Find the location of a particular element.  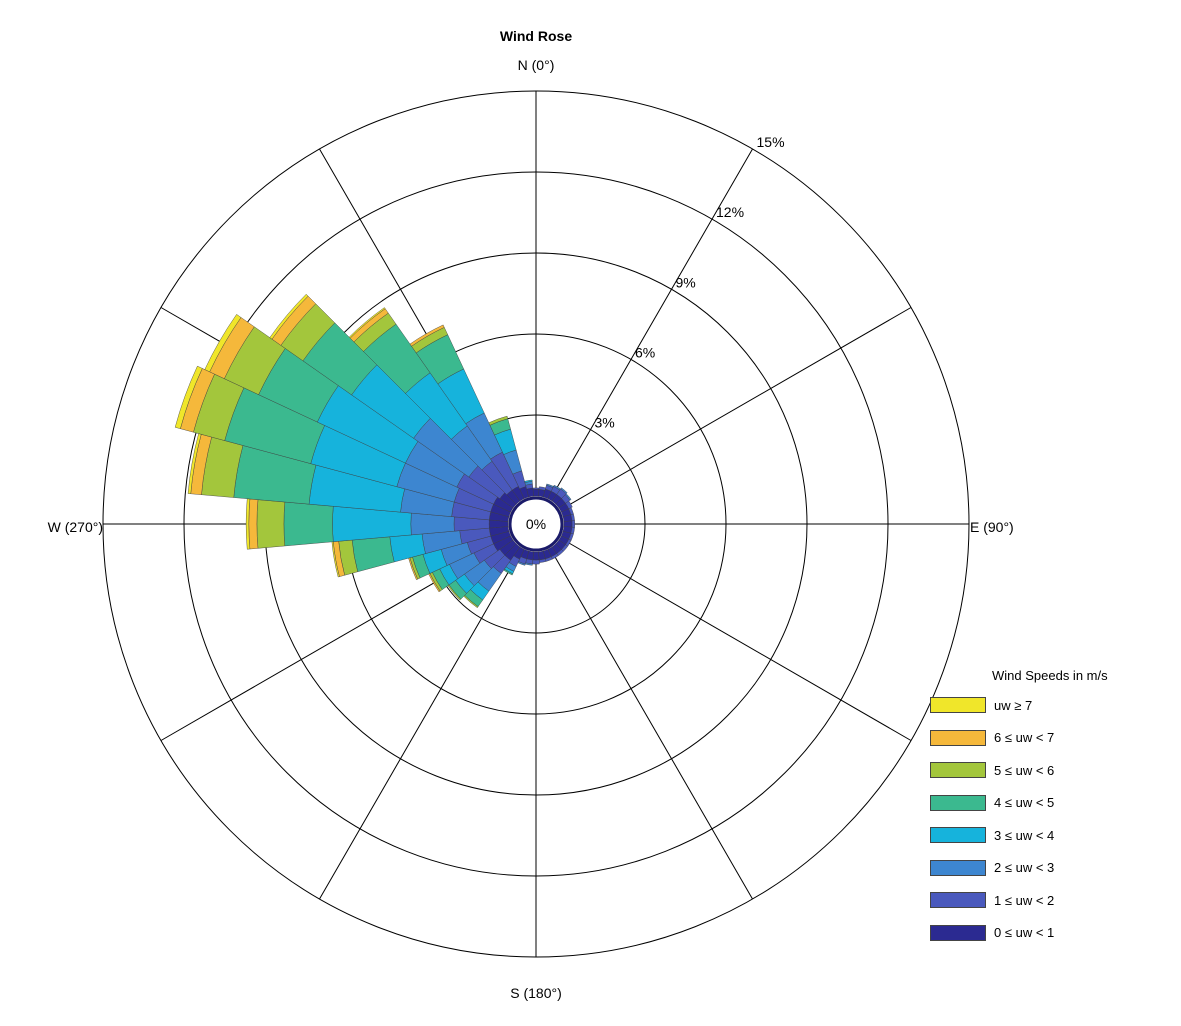

legend-item: 5 ≤ uw < 6 is located at coordinates (1050, 770).